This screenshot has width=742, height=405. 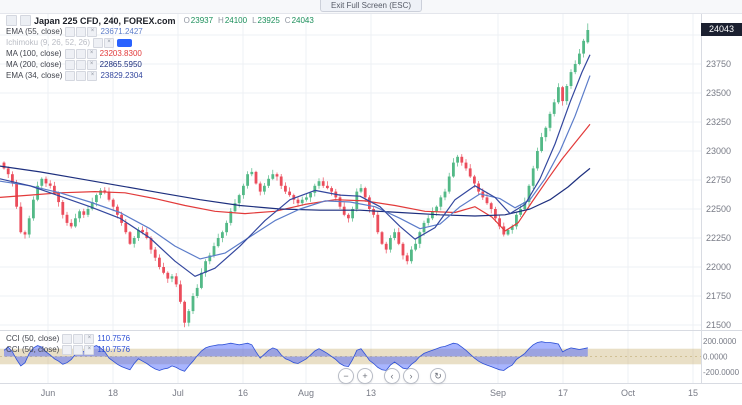 What do you see at coordinates (371, 393) in the screenshot?
I see `axis-tick-label: 13` at bounding box center [371, 393].